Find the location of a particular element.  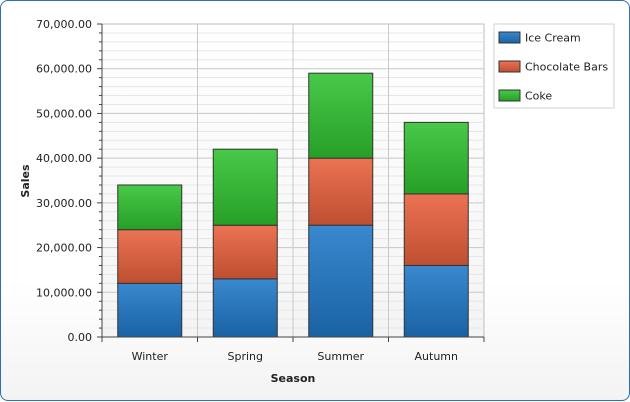

bar-summer-coke is located at coordinates (341, 115).